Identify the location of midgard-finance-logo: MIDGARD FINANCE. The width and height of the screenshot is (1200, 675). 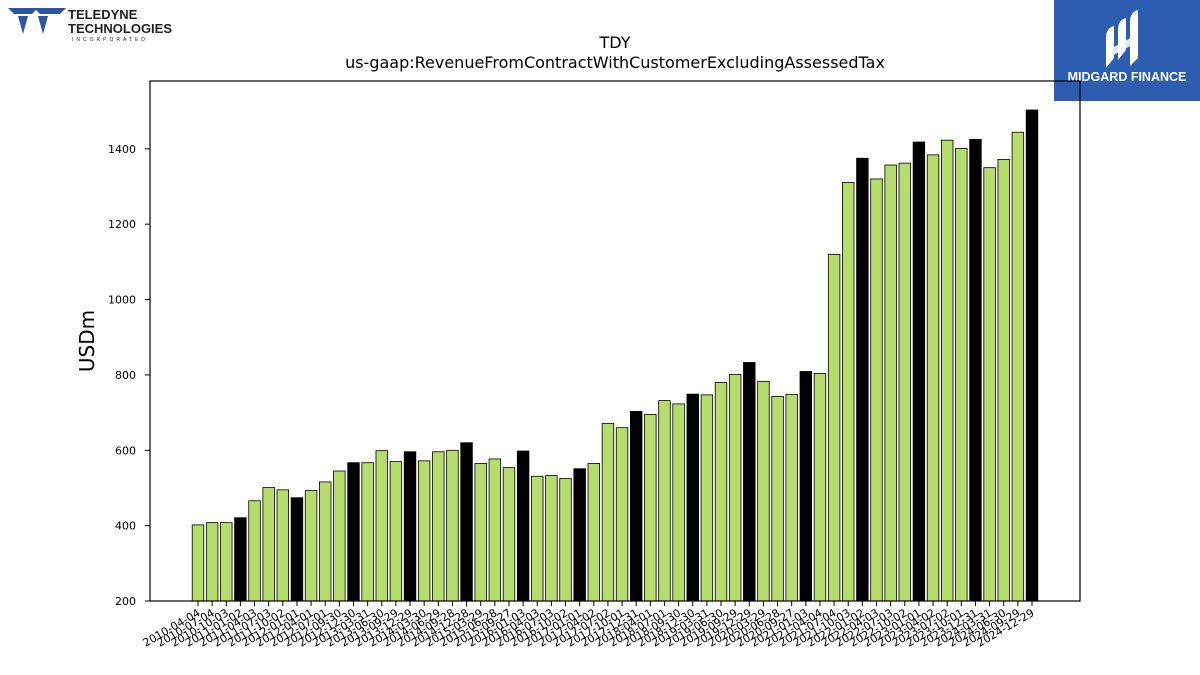
(1127, 50).